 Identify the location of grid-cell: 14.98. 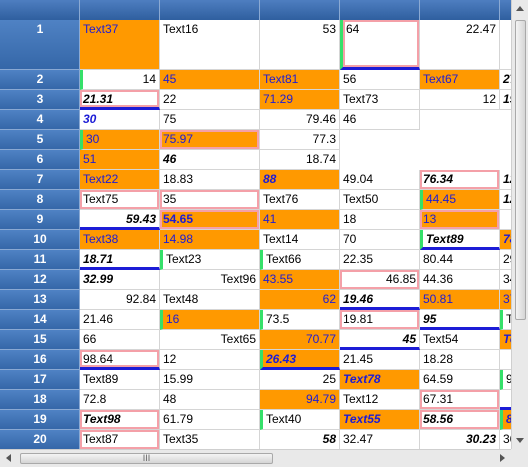
(210, 240).